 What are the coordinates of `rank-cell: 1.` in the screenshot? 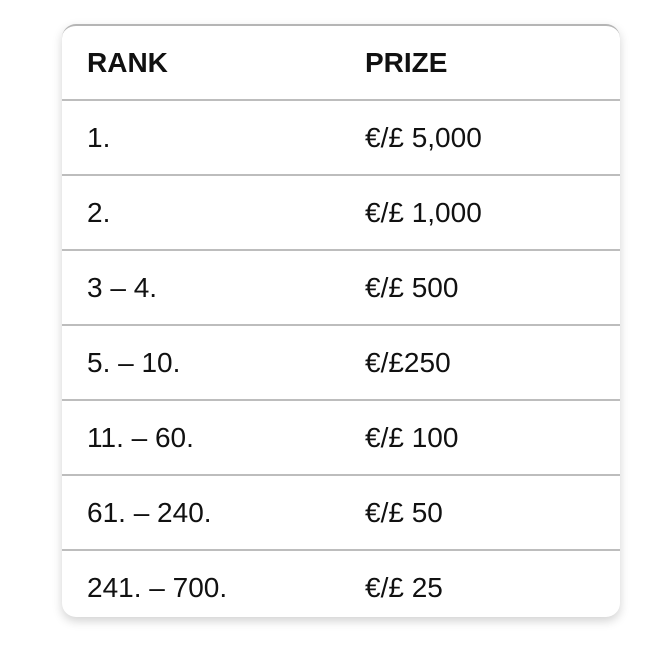 It's located at (213, 138).